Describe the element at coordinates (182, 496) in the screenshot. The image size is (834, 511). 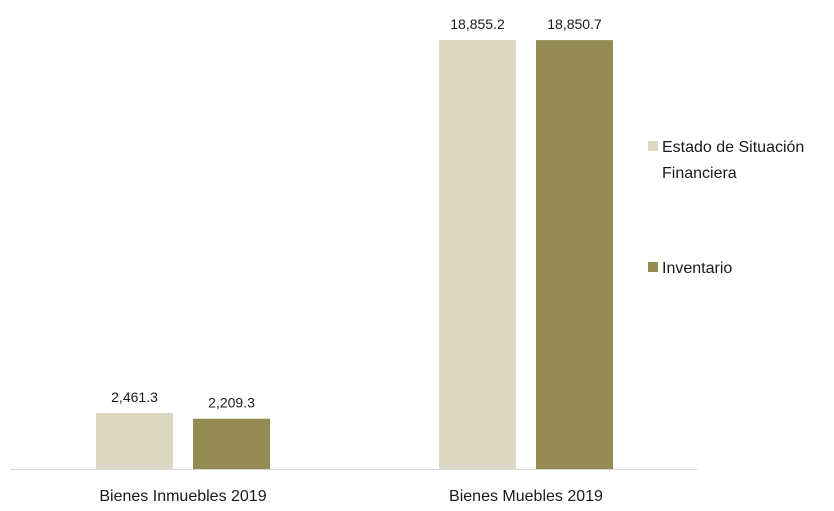
I see `category-label-1: Bienes Inmuebles 2019` at that location.